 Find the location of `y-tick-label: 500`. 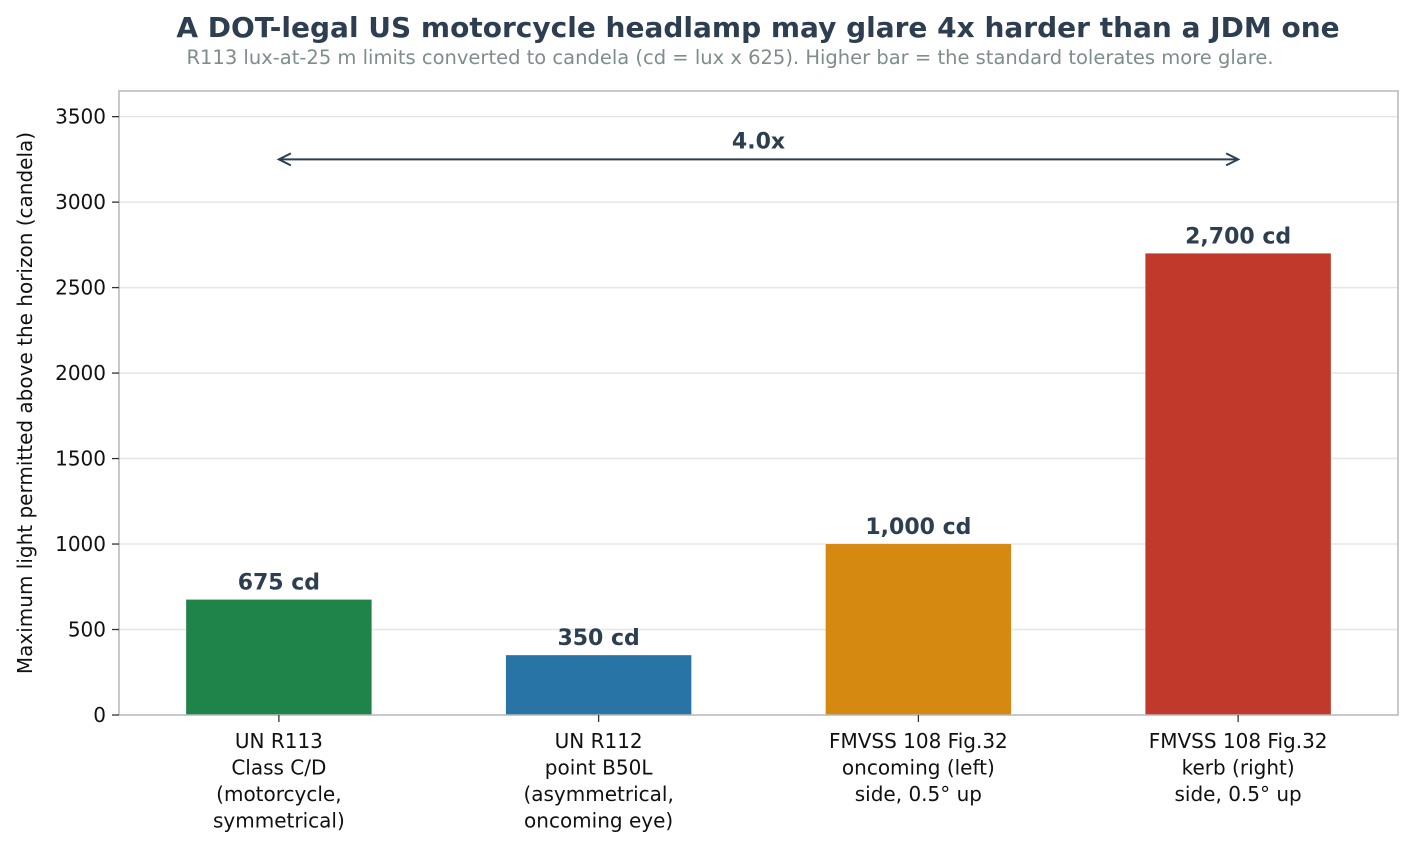

y-tick-label: 500 is located at coordinates (87, 630).